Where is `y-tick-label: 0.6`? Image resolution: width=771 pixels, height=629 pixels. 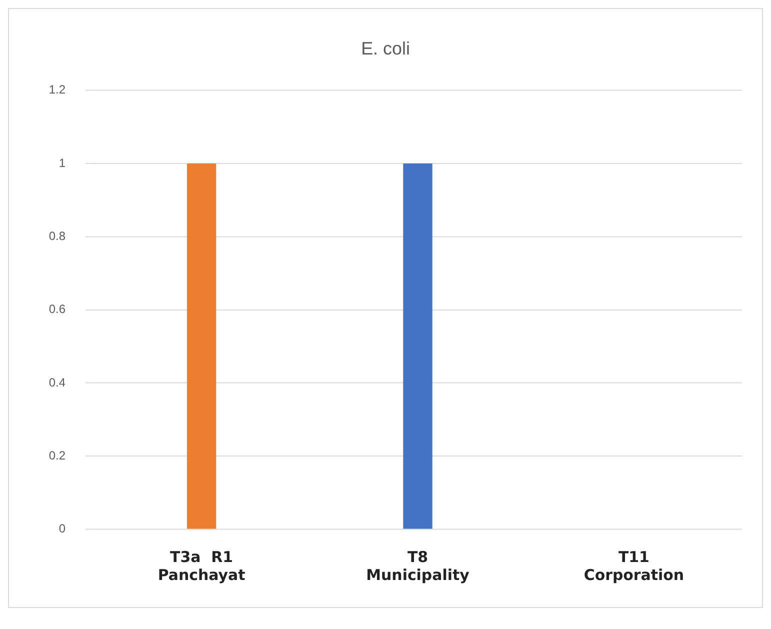
y-tick-label: 0.6 is located at coordinates (57, 309).